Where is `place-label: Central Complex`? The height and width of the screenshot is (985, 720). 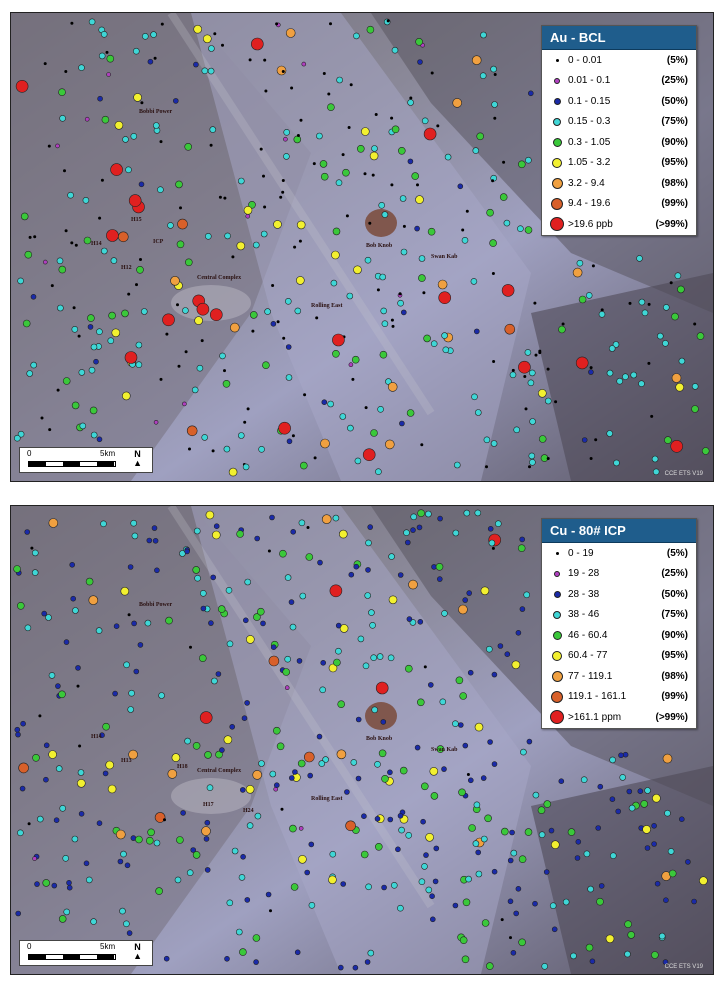
place-label: Central Complex is located at coordinates (219, 278).